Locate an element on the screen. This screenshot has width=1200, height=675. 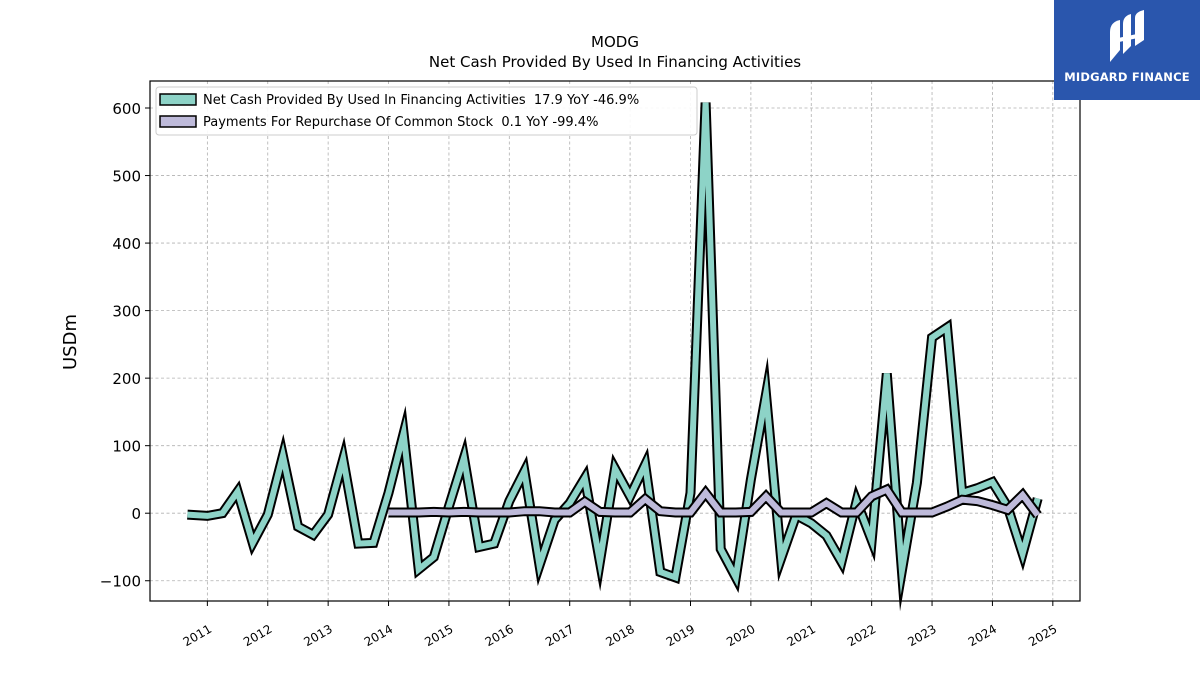
x-tick-label: 2023 is located at coordinates (921, 635).